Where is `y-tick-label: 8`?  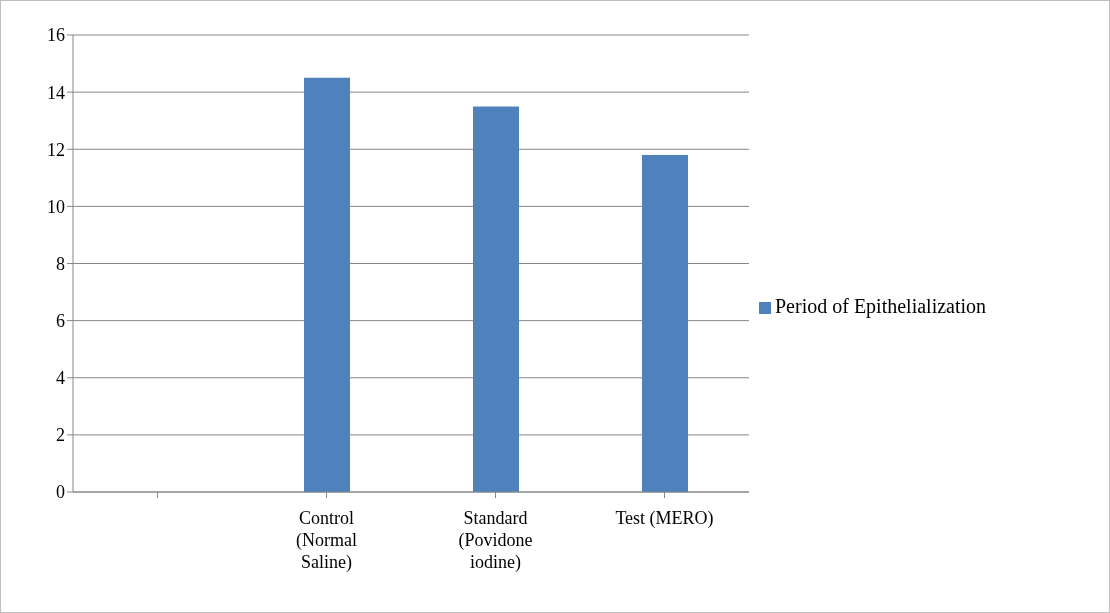
y-tick-label: 8 is located at coordinates (60, 263).